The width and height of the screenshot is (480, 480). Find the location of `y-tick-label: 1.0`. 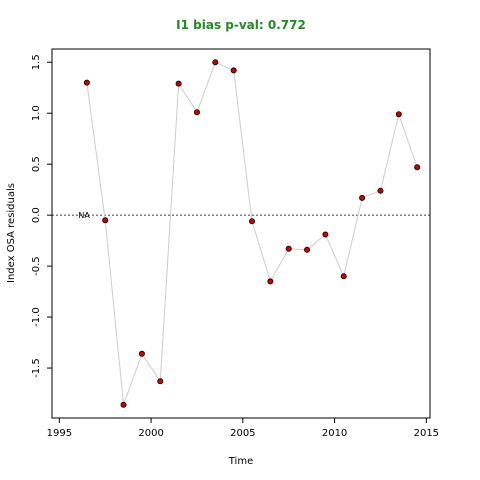

y-tick-label: 1.0 is located at coordinates (36, 113).